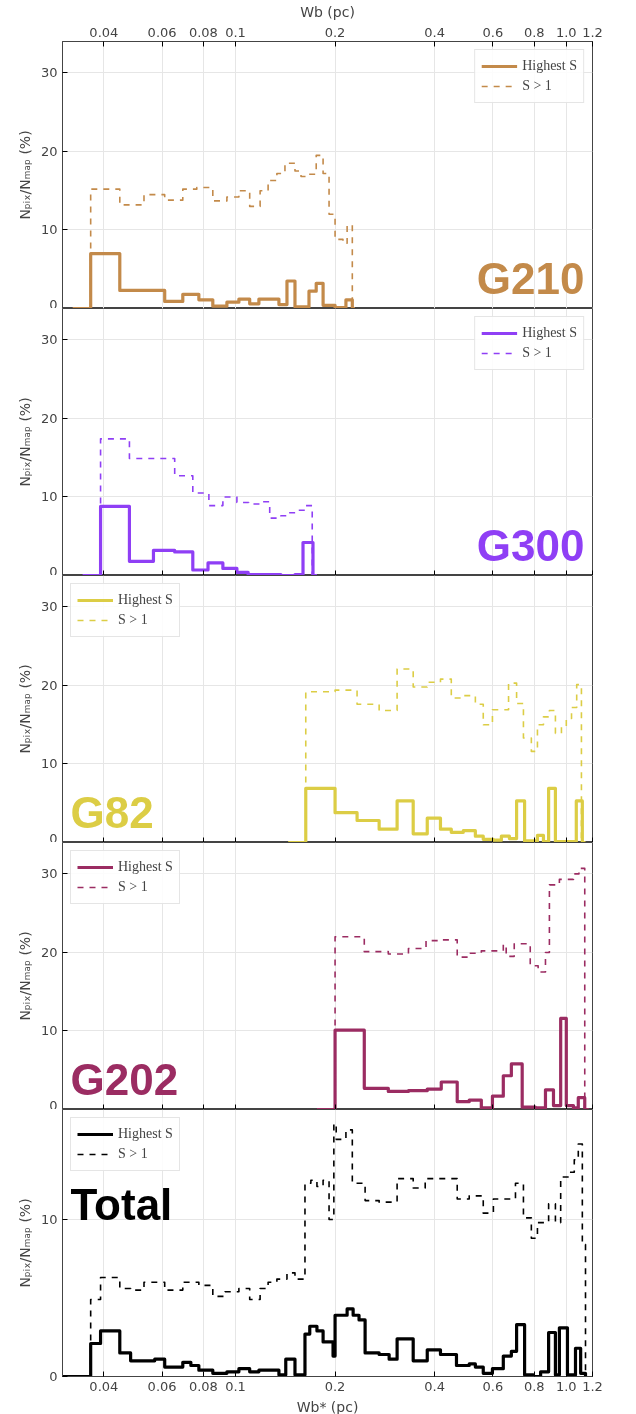  I want to click on annotation: G82, so click(112, 812).